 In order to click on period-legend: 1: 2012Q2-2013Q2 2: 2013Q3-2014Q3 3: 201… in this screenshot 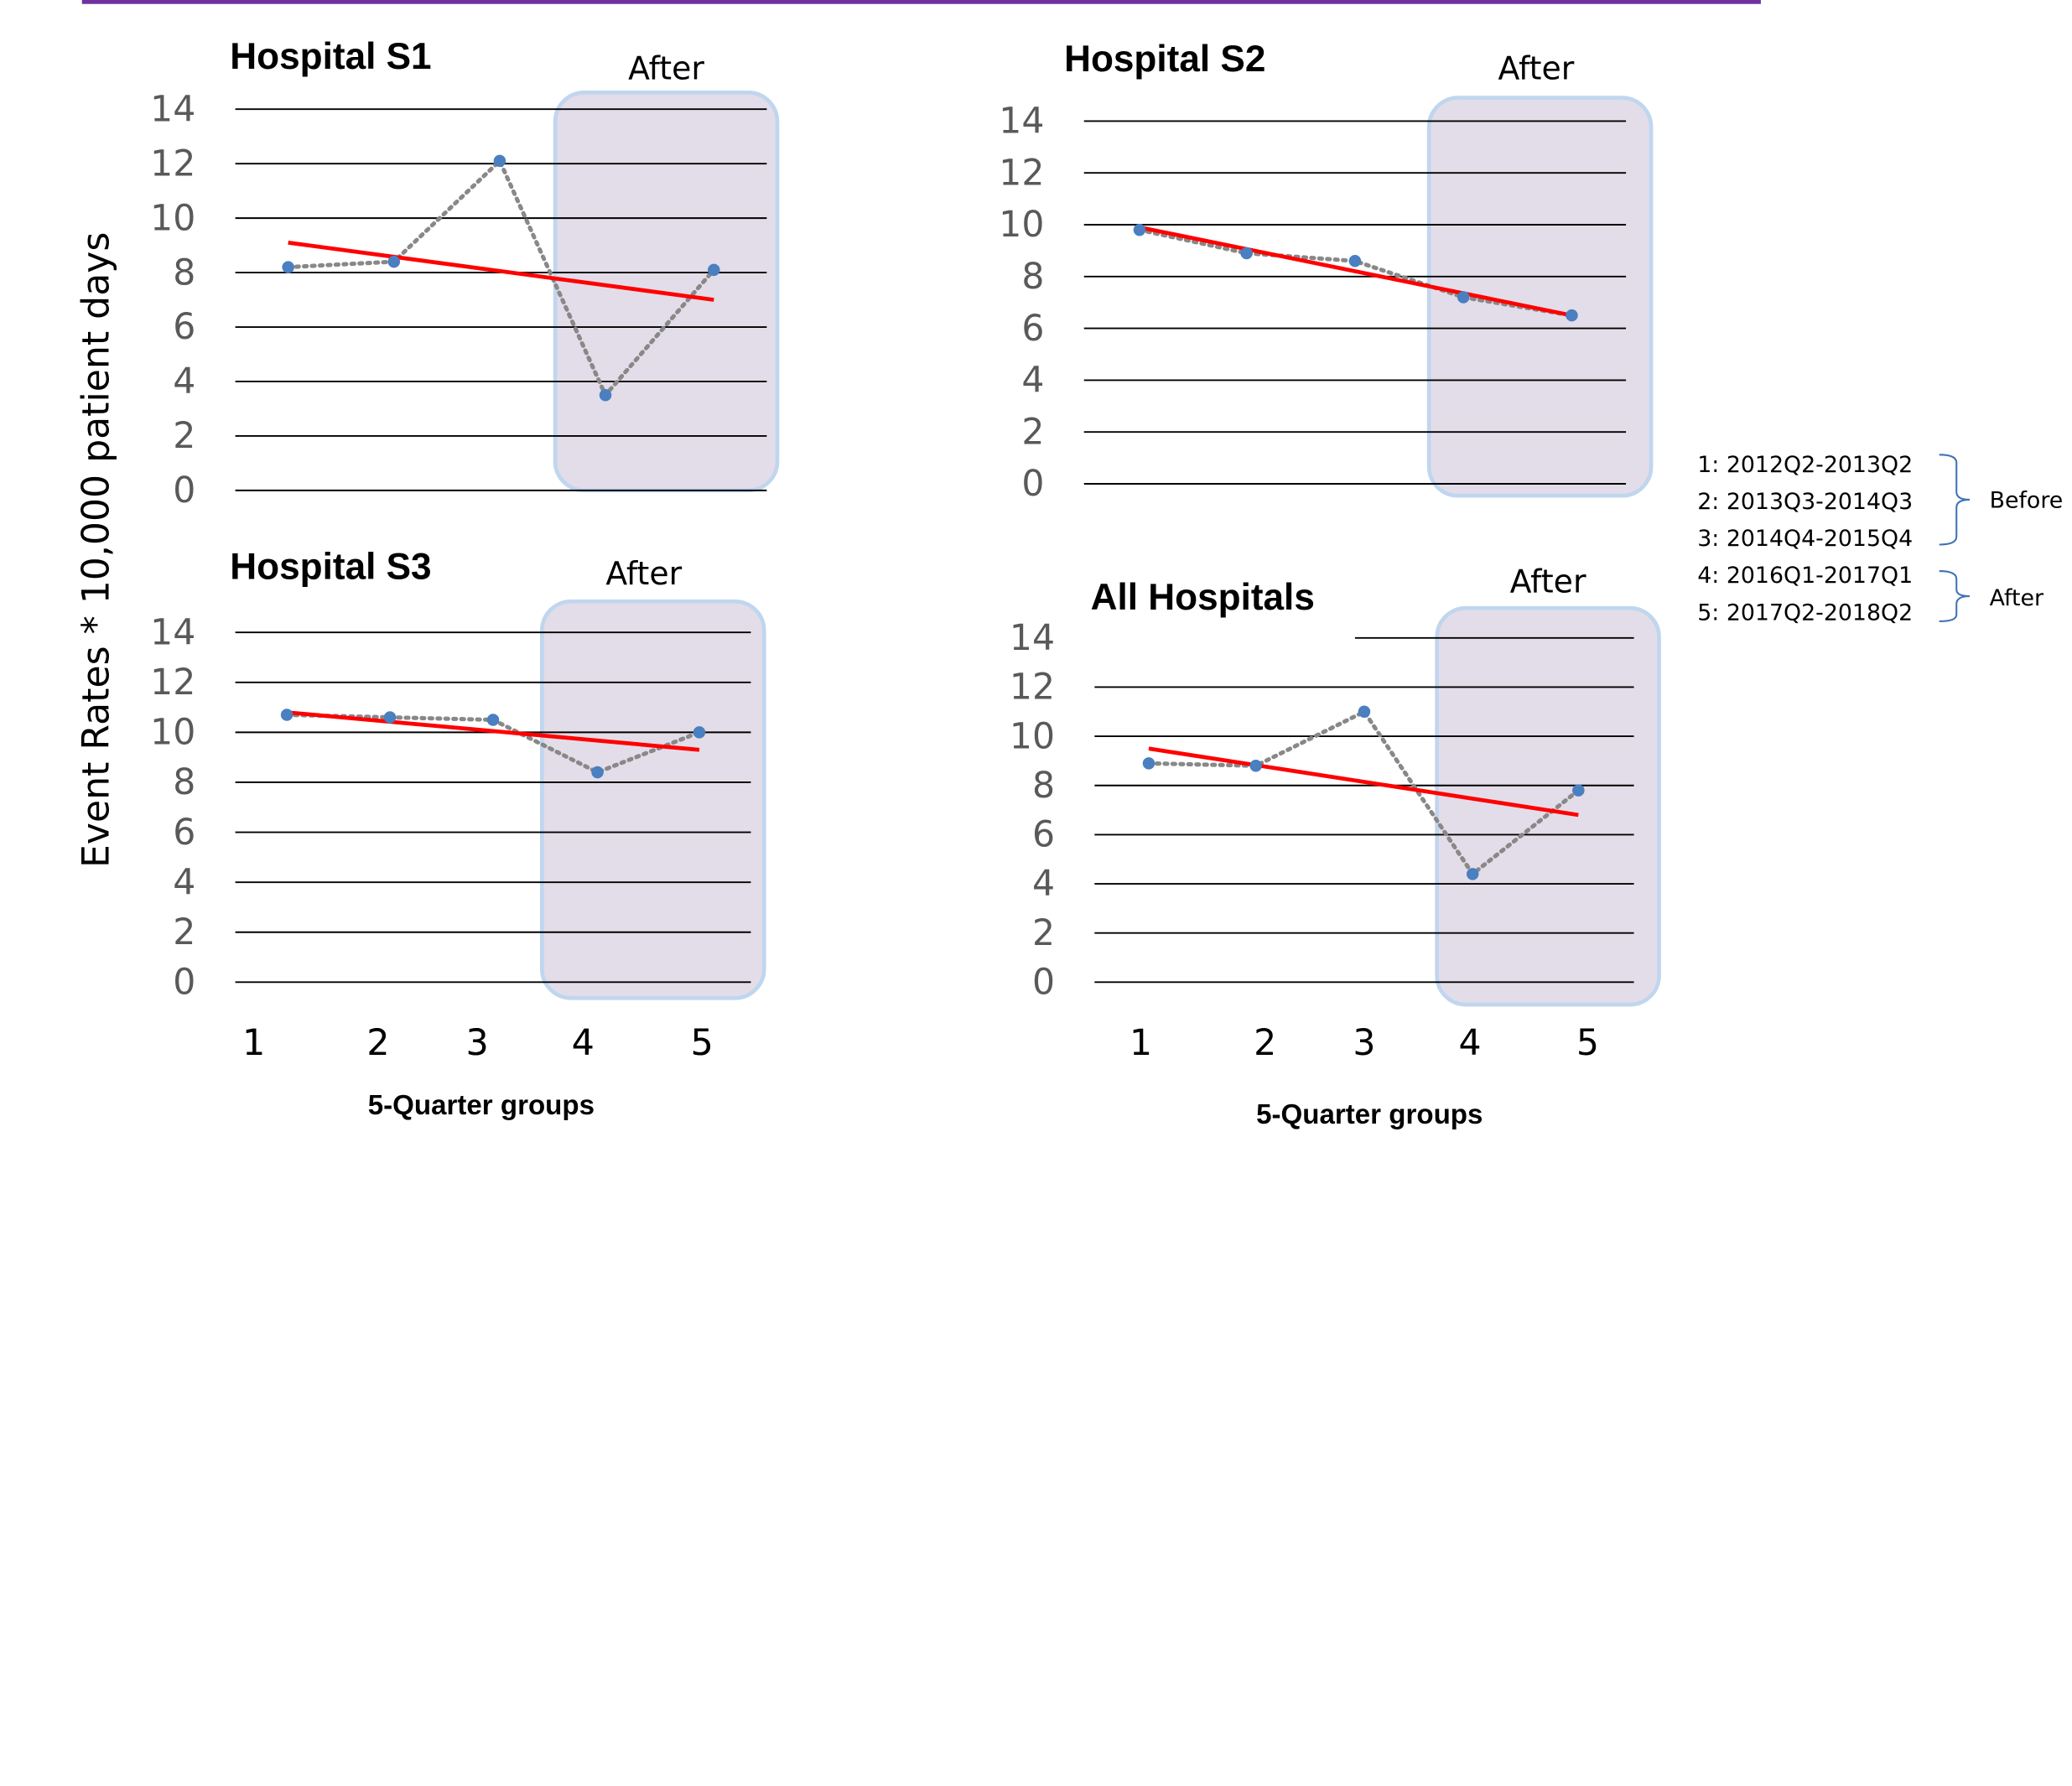, I will do `click(1880, 539)`.